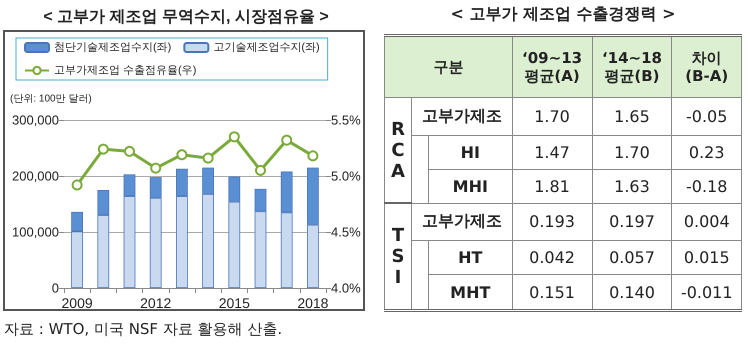  What do you see at coordinates (35, 176) in the screenshot?
I see `y-tick-label: 200,000` at bounding box center [35, 176].